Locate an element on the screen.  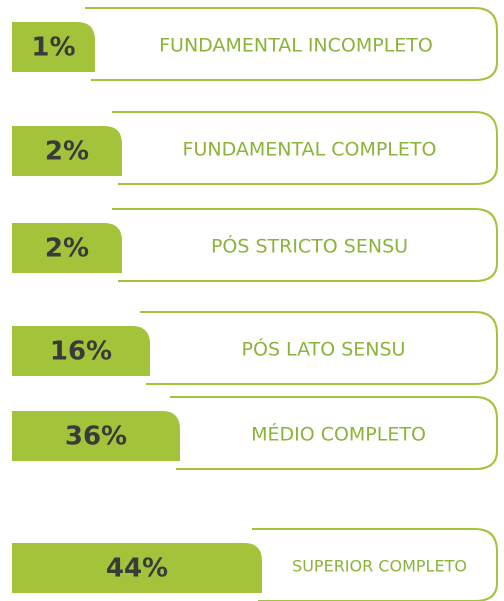
percent: 1% is located at coordinates (53, 48).